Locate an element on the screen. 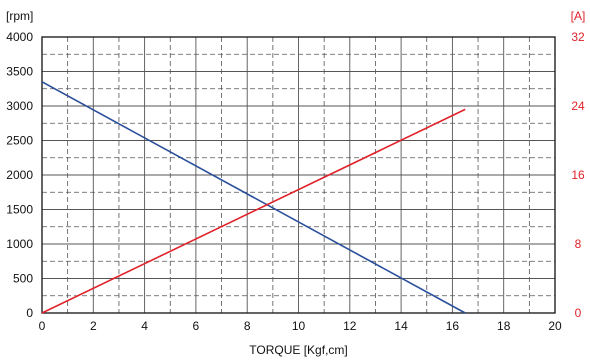 The width and height of the screenshot is (590, 361). y-left-tick-label: 3500 is located at coordinates (19, 72).